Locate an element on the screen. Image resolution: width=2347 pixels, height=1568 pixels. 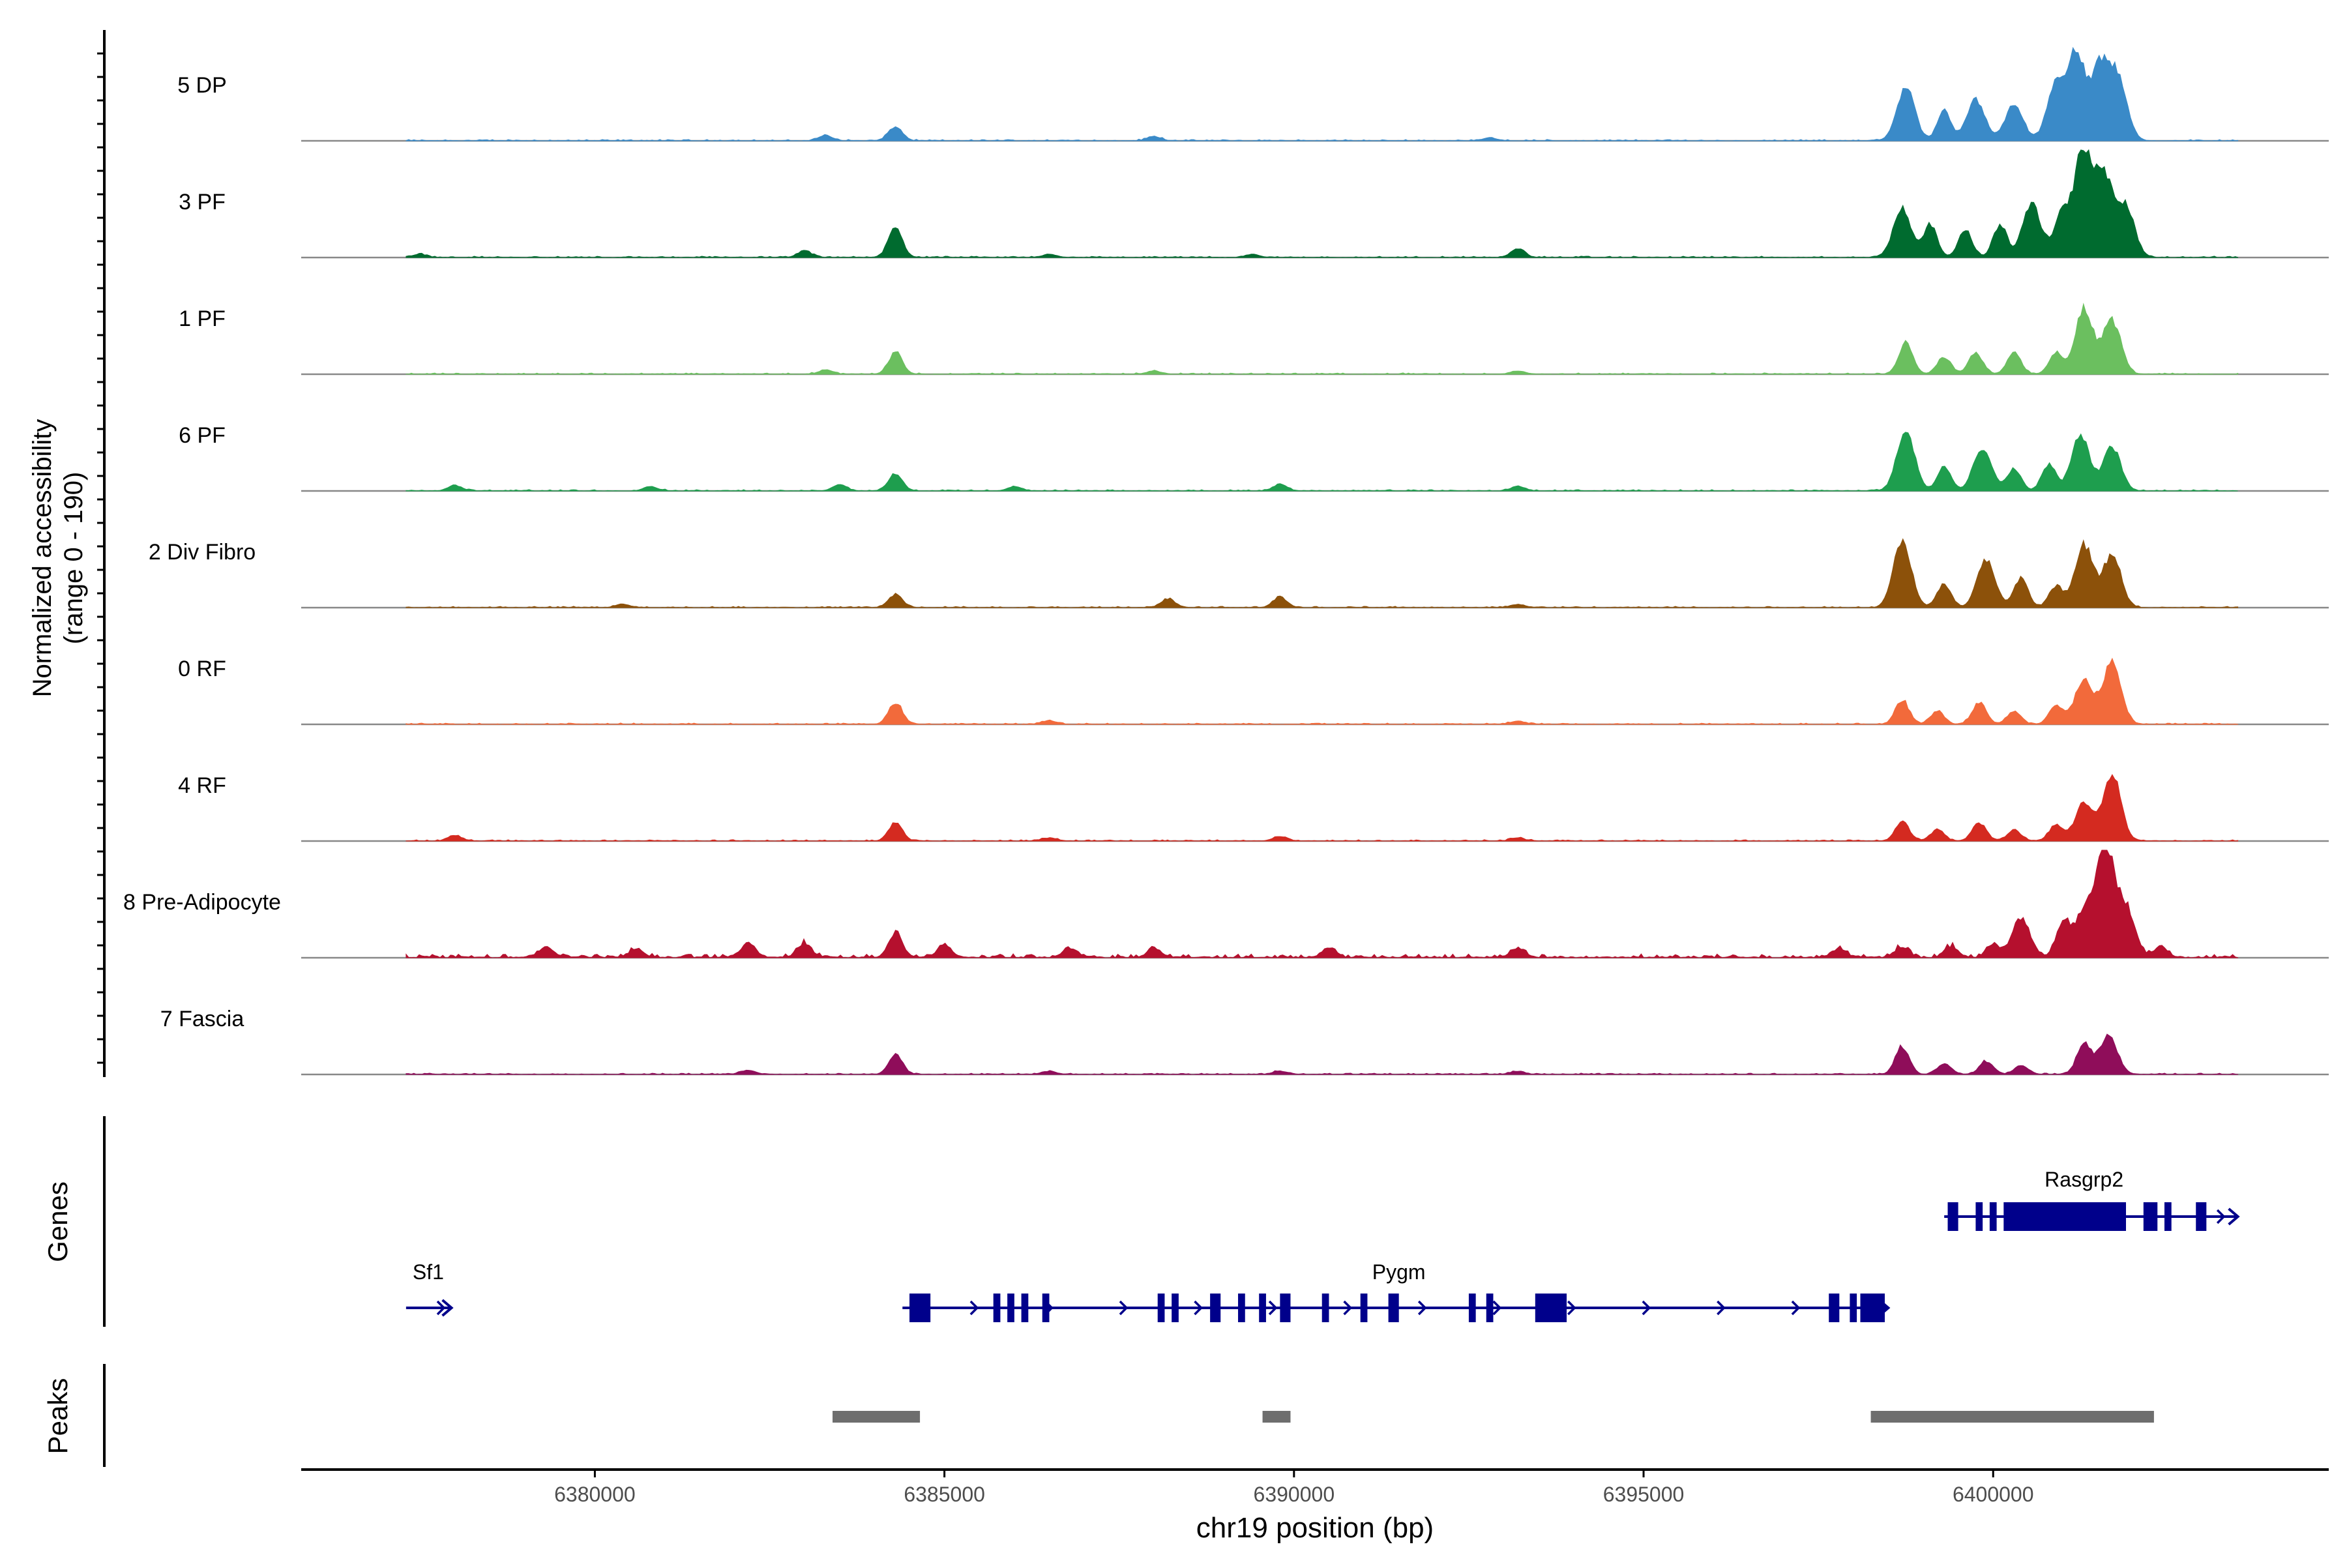
gene-name-label: Sf1 is located at coordinates (428, 1272).